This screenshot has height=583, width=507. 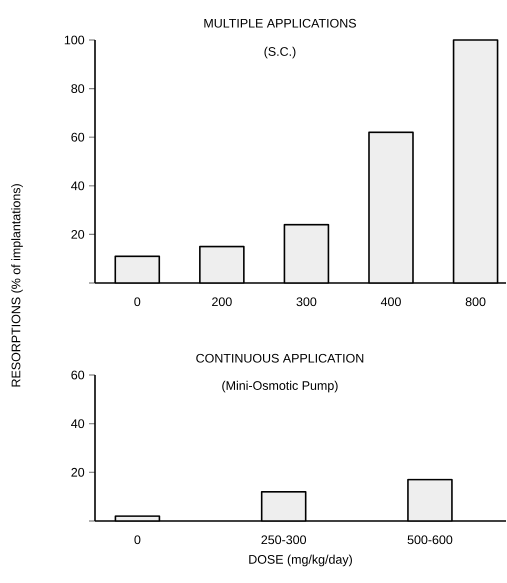 I want to click on chart-title: MULTIPLE APPLICATIONS, so click(x=280, y=23).